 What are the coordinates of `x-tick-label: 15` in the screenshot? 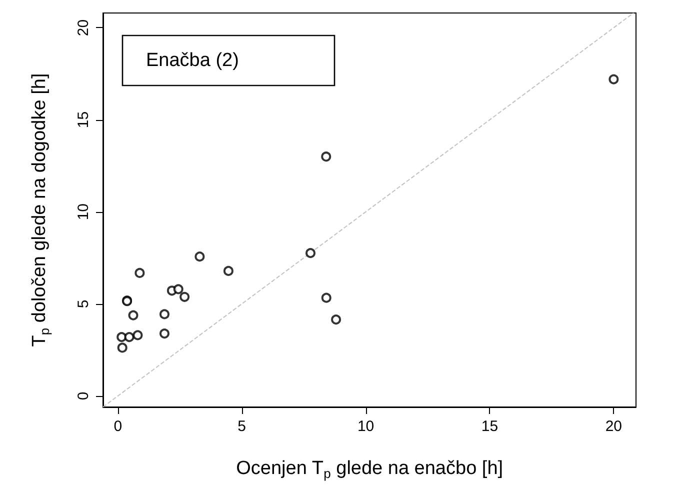 It's located at (489, 426).